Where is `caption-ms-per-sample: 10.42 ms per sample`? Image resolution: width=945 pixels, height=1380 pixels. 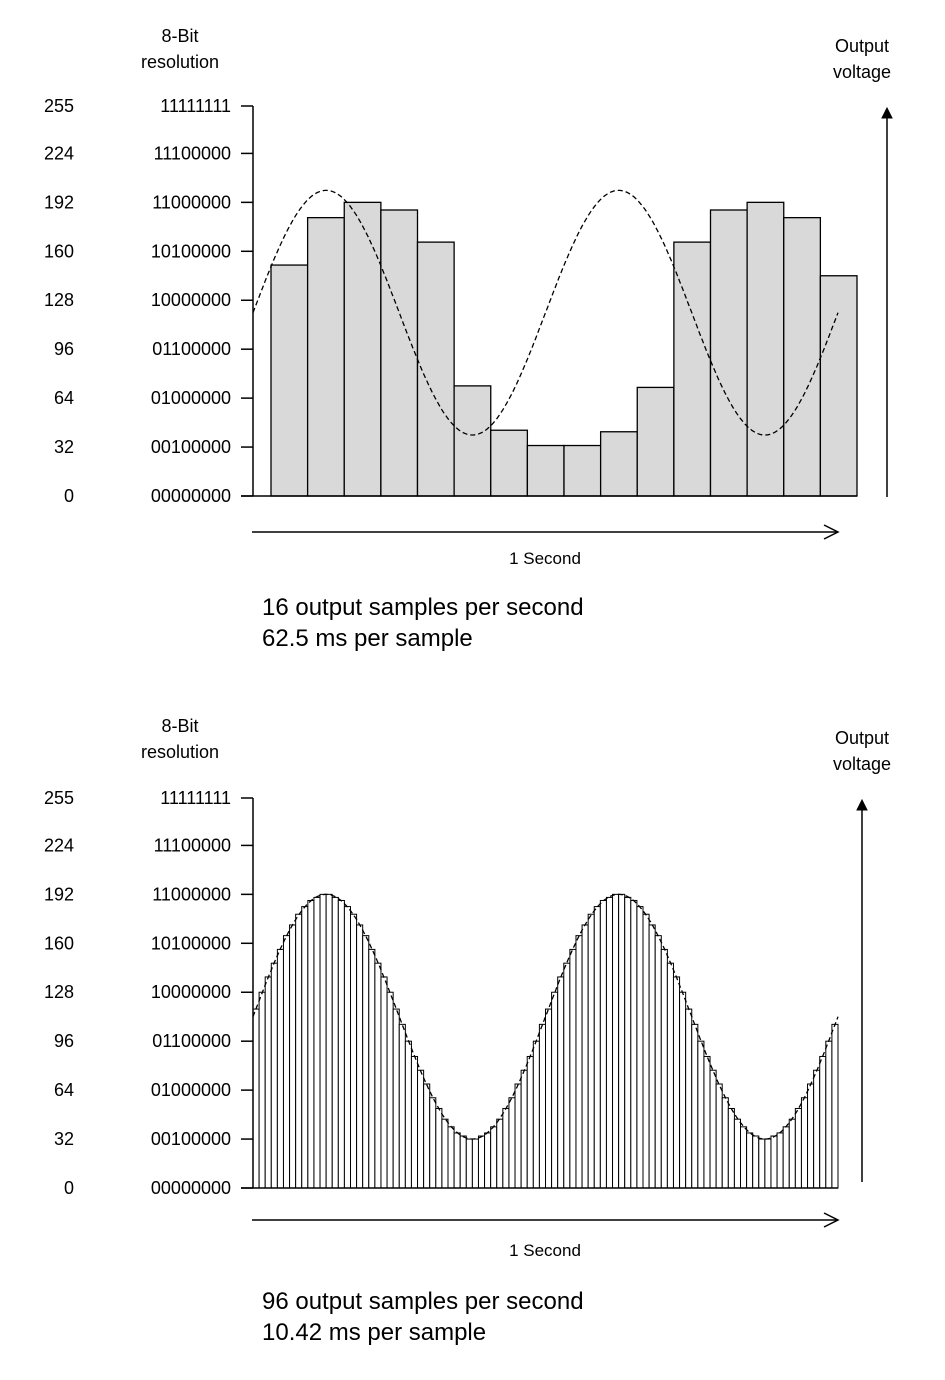
caption-ms-per-sample: 10.42 ms per sample is located at coordinates (374, 1332).